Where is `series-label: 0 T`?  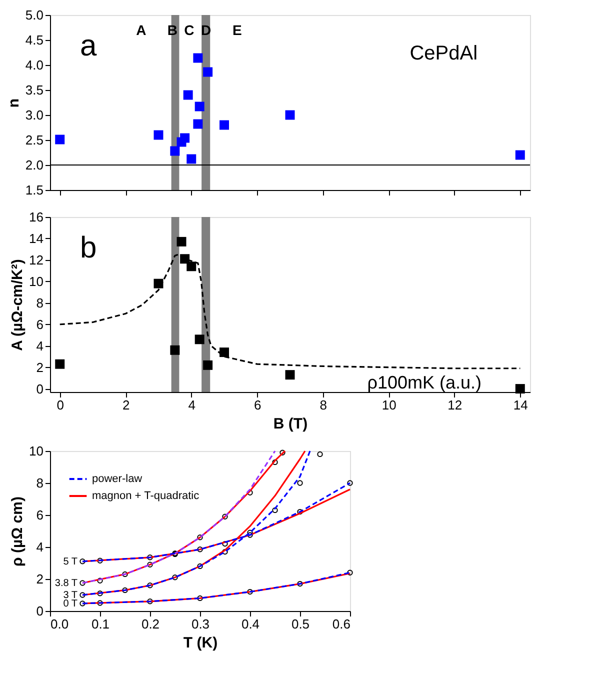
series-label: 0 T is located at coordinates (70, 604).